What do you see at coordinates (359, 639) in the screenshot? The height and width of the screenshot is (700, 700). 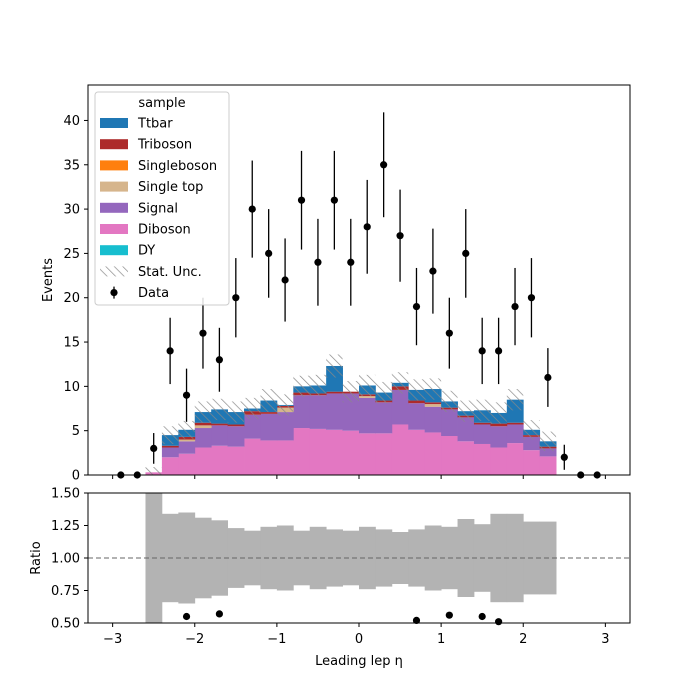 I see `ratio-x-tick-label-3: 0` at bounding box center [359, 639].